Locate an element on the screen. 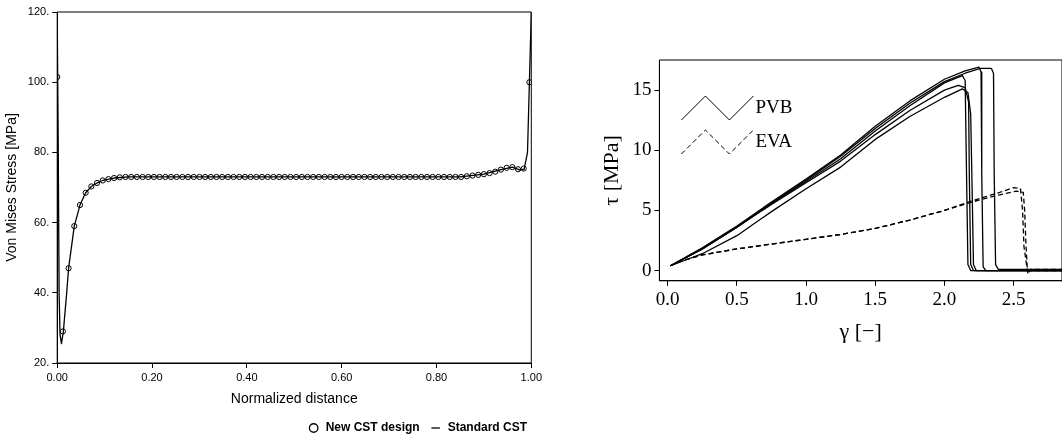 This screenshot has height=444, width=1062. legend-label: New CST design is located at coordinates (372, 427).